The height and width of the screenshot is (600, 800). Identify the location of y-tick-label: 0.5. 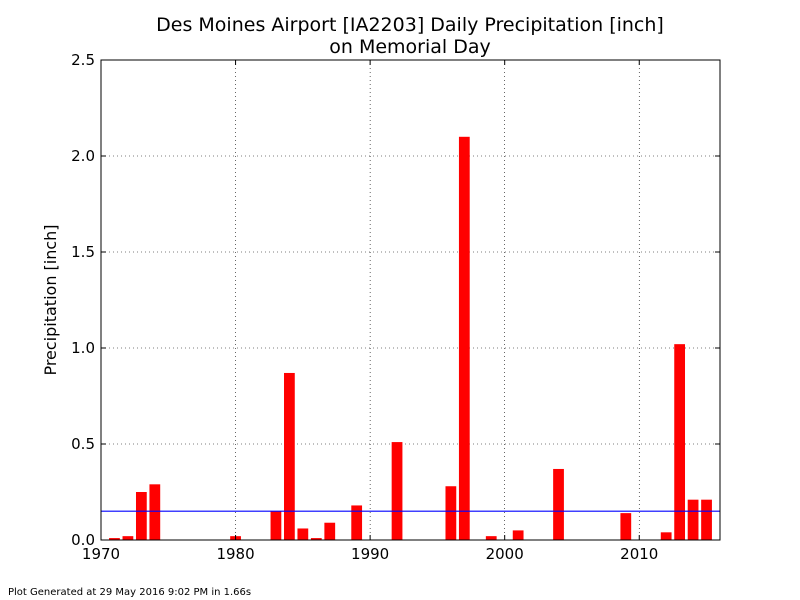
(83, 444).